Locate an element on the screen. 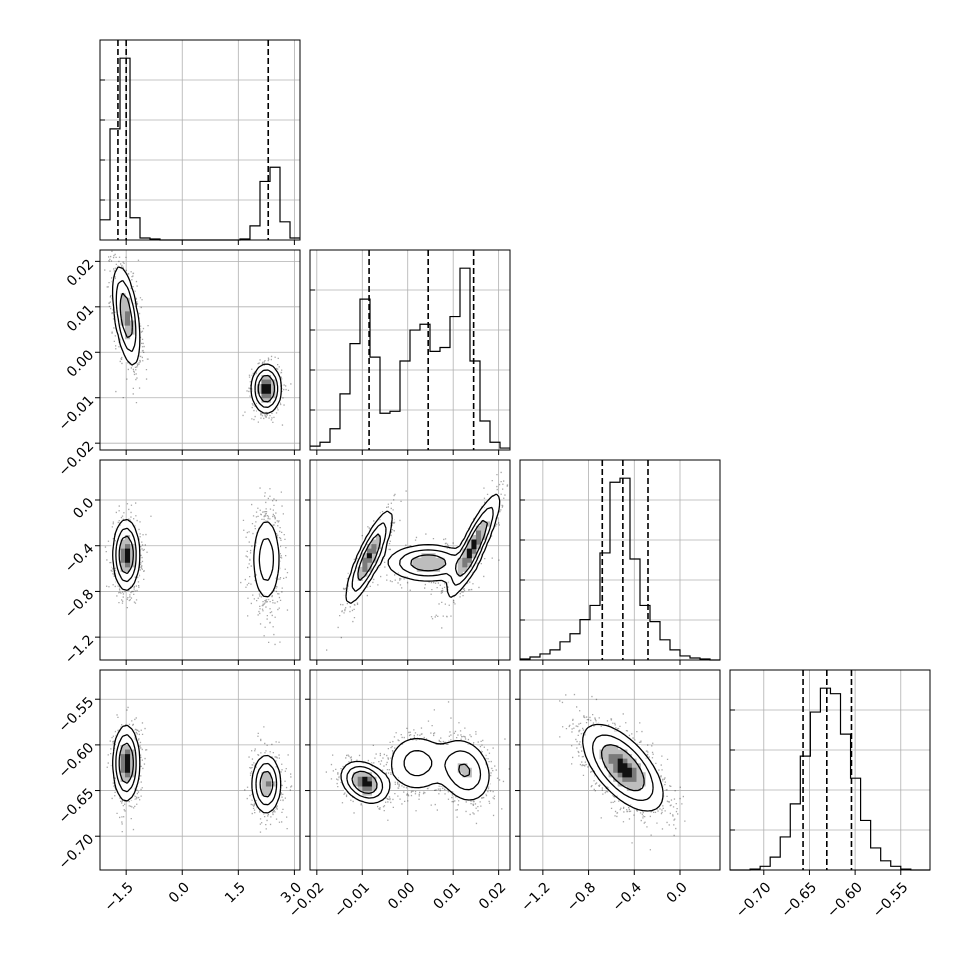  y-tick-label: −0.60 is located at coordinates (77, 761).